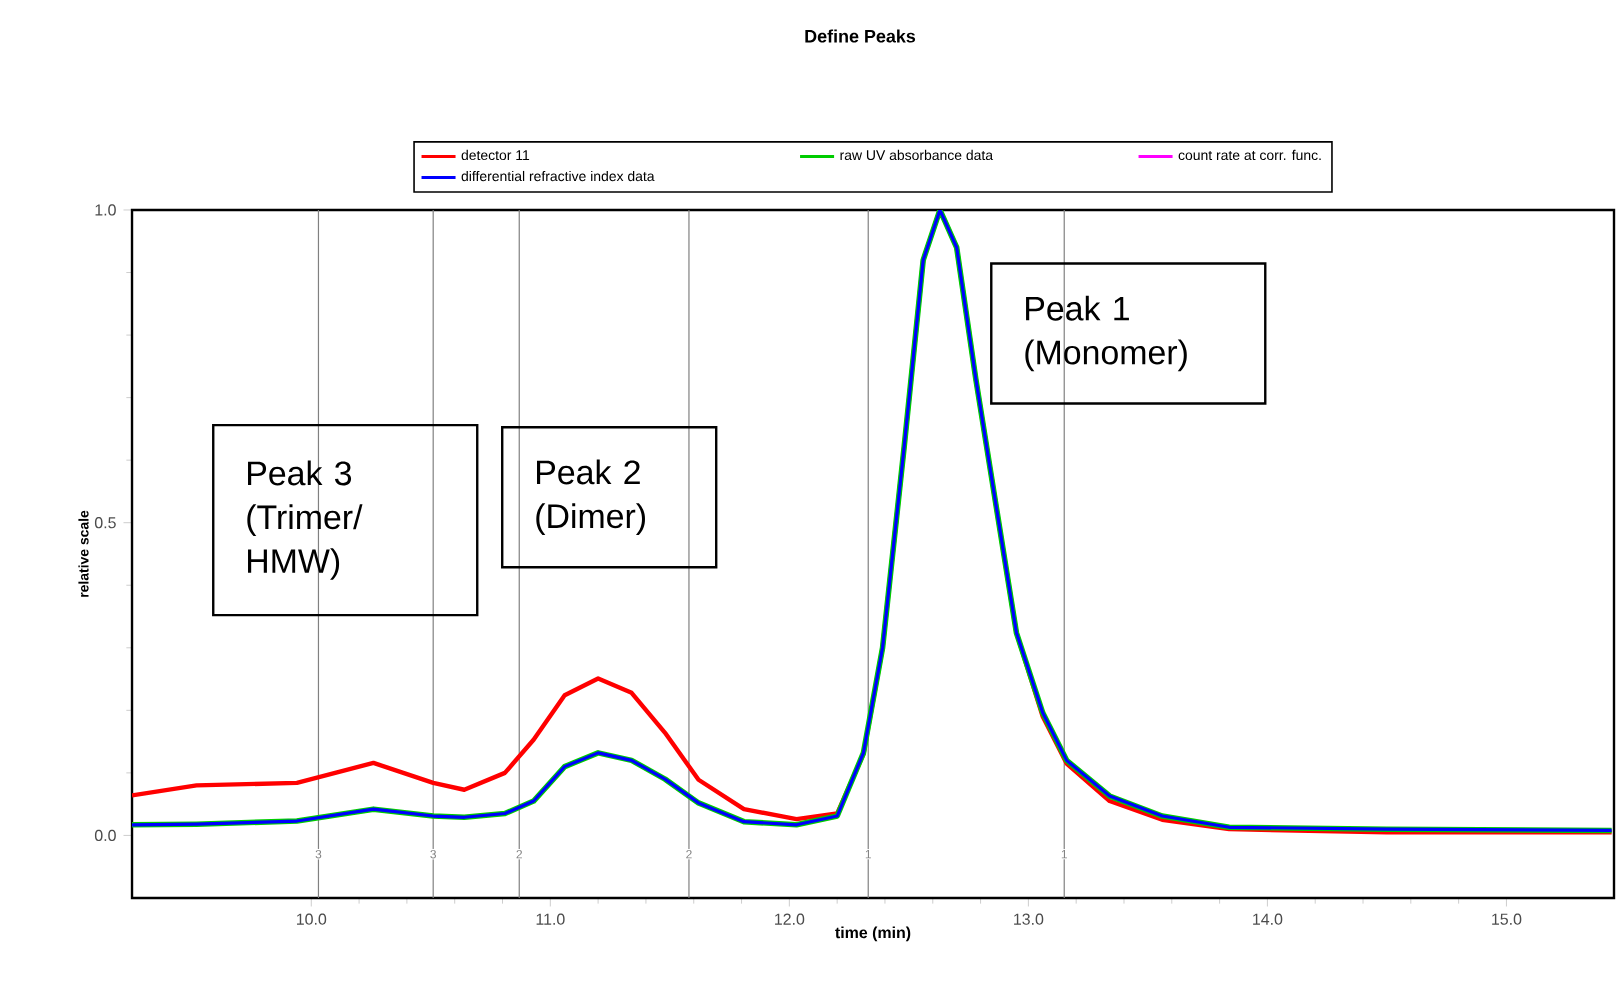 The image size is (1618, 982). Describe the element at coordinates (305, 520) in the screenshot. I see `annotation: Peak 3 (Trimer/ HMW)` at that location.